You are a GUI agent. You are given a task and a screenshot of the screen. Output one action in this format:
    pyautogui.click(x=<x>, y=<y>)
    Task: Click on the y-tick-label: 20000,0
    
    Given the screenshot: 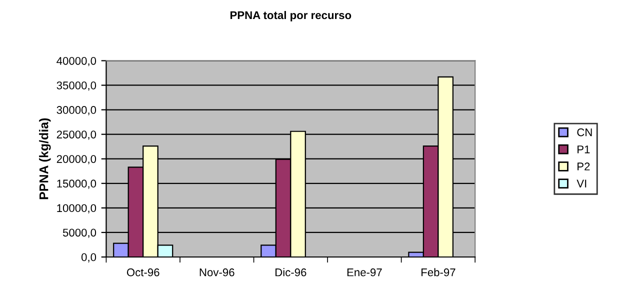 What is the action you would take?
    pyautogui.click(x=76, y=159)
    